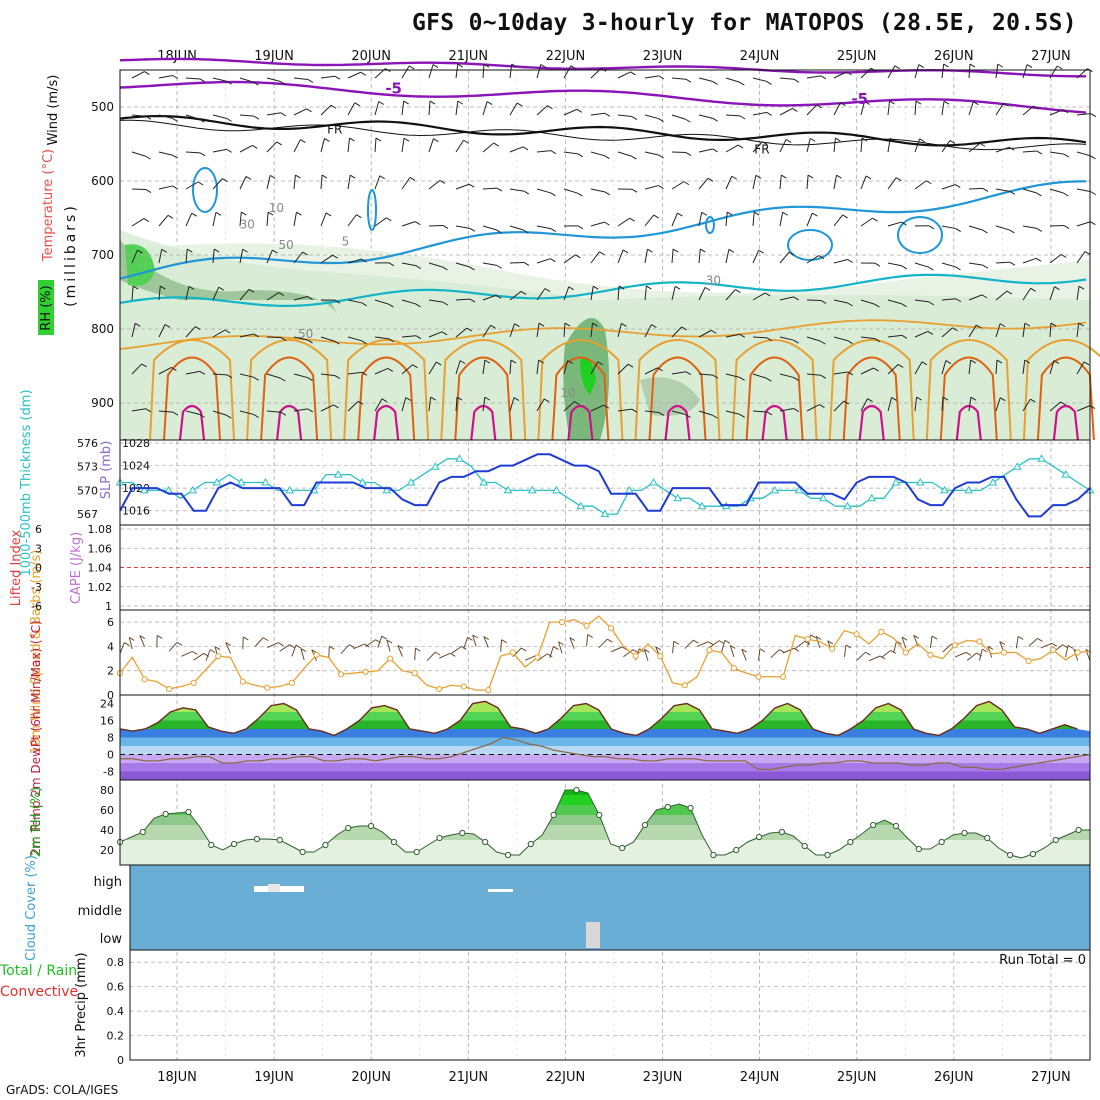  What do you see at coordinates (87, 443) in the screenshot?
I see `ytick-thickness: 576` at bounding box center [87, 443].